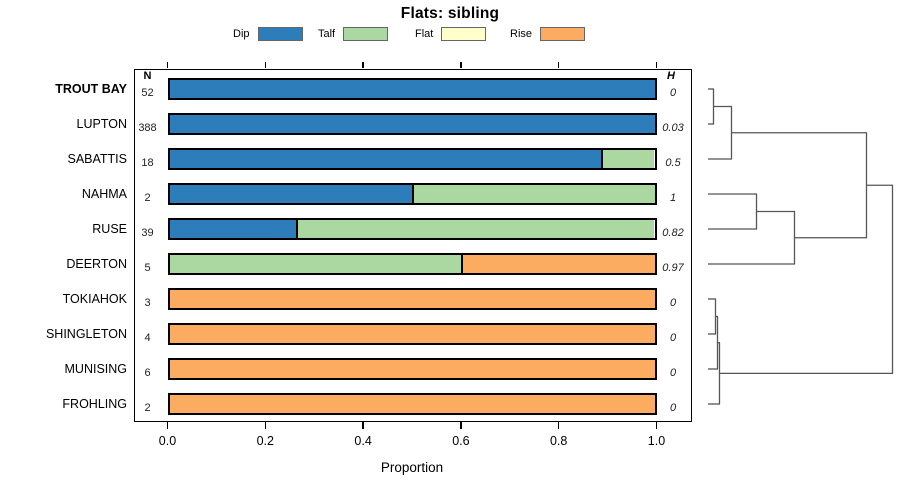 The width and height of the screenshot is (900, 500). I want to click on legend-item-rise: Rise, so click(548, 34).